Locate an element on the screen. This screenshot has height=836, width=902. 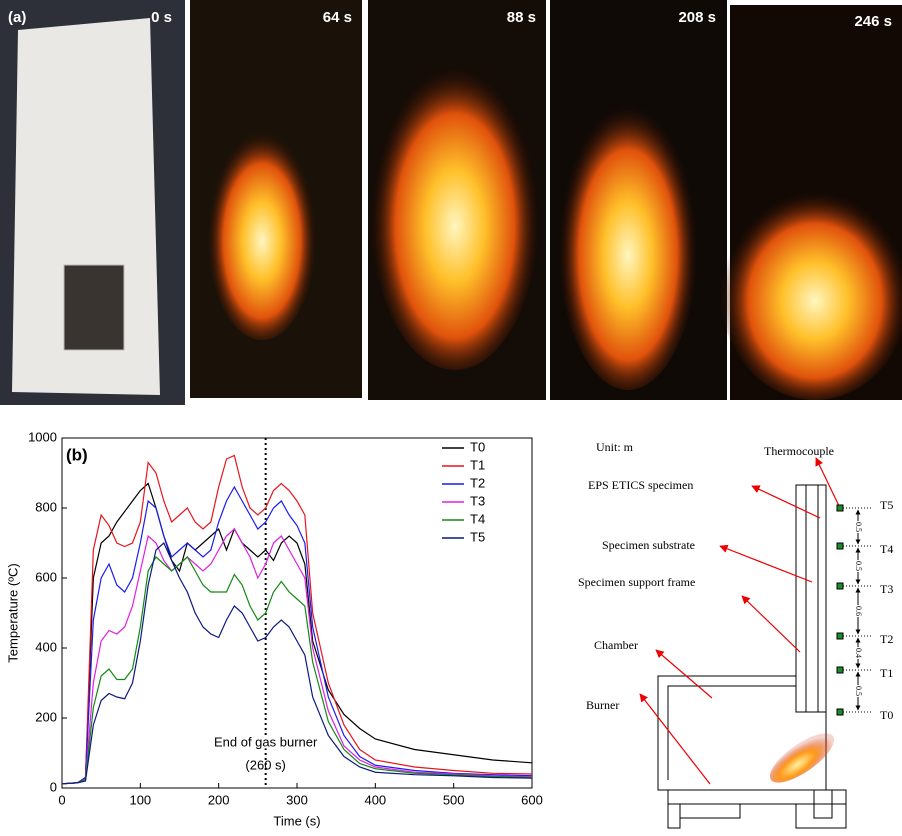
opening is located at coordinates (94, 307).